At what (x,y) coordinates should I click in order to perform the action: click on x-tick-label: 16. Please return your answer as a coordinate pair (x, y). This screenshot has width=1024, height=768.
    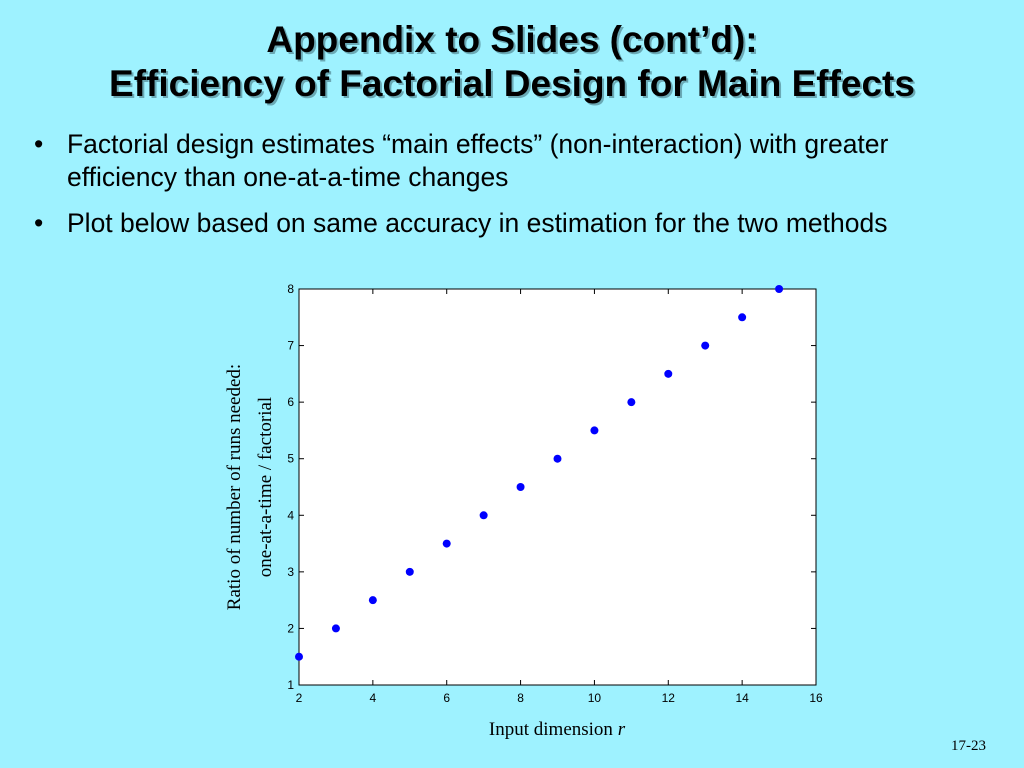
    Looking at the image, I should click on (816, 698).